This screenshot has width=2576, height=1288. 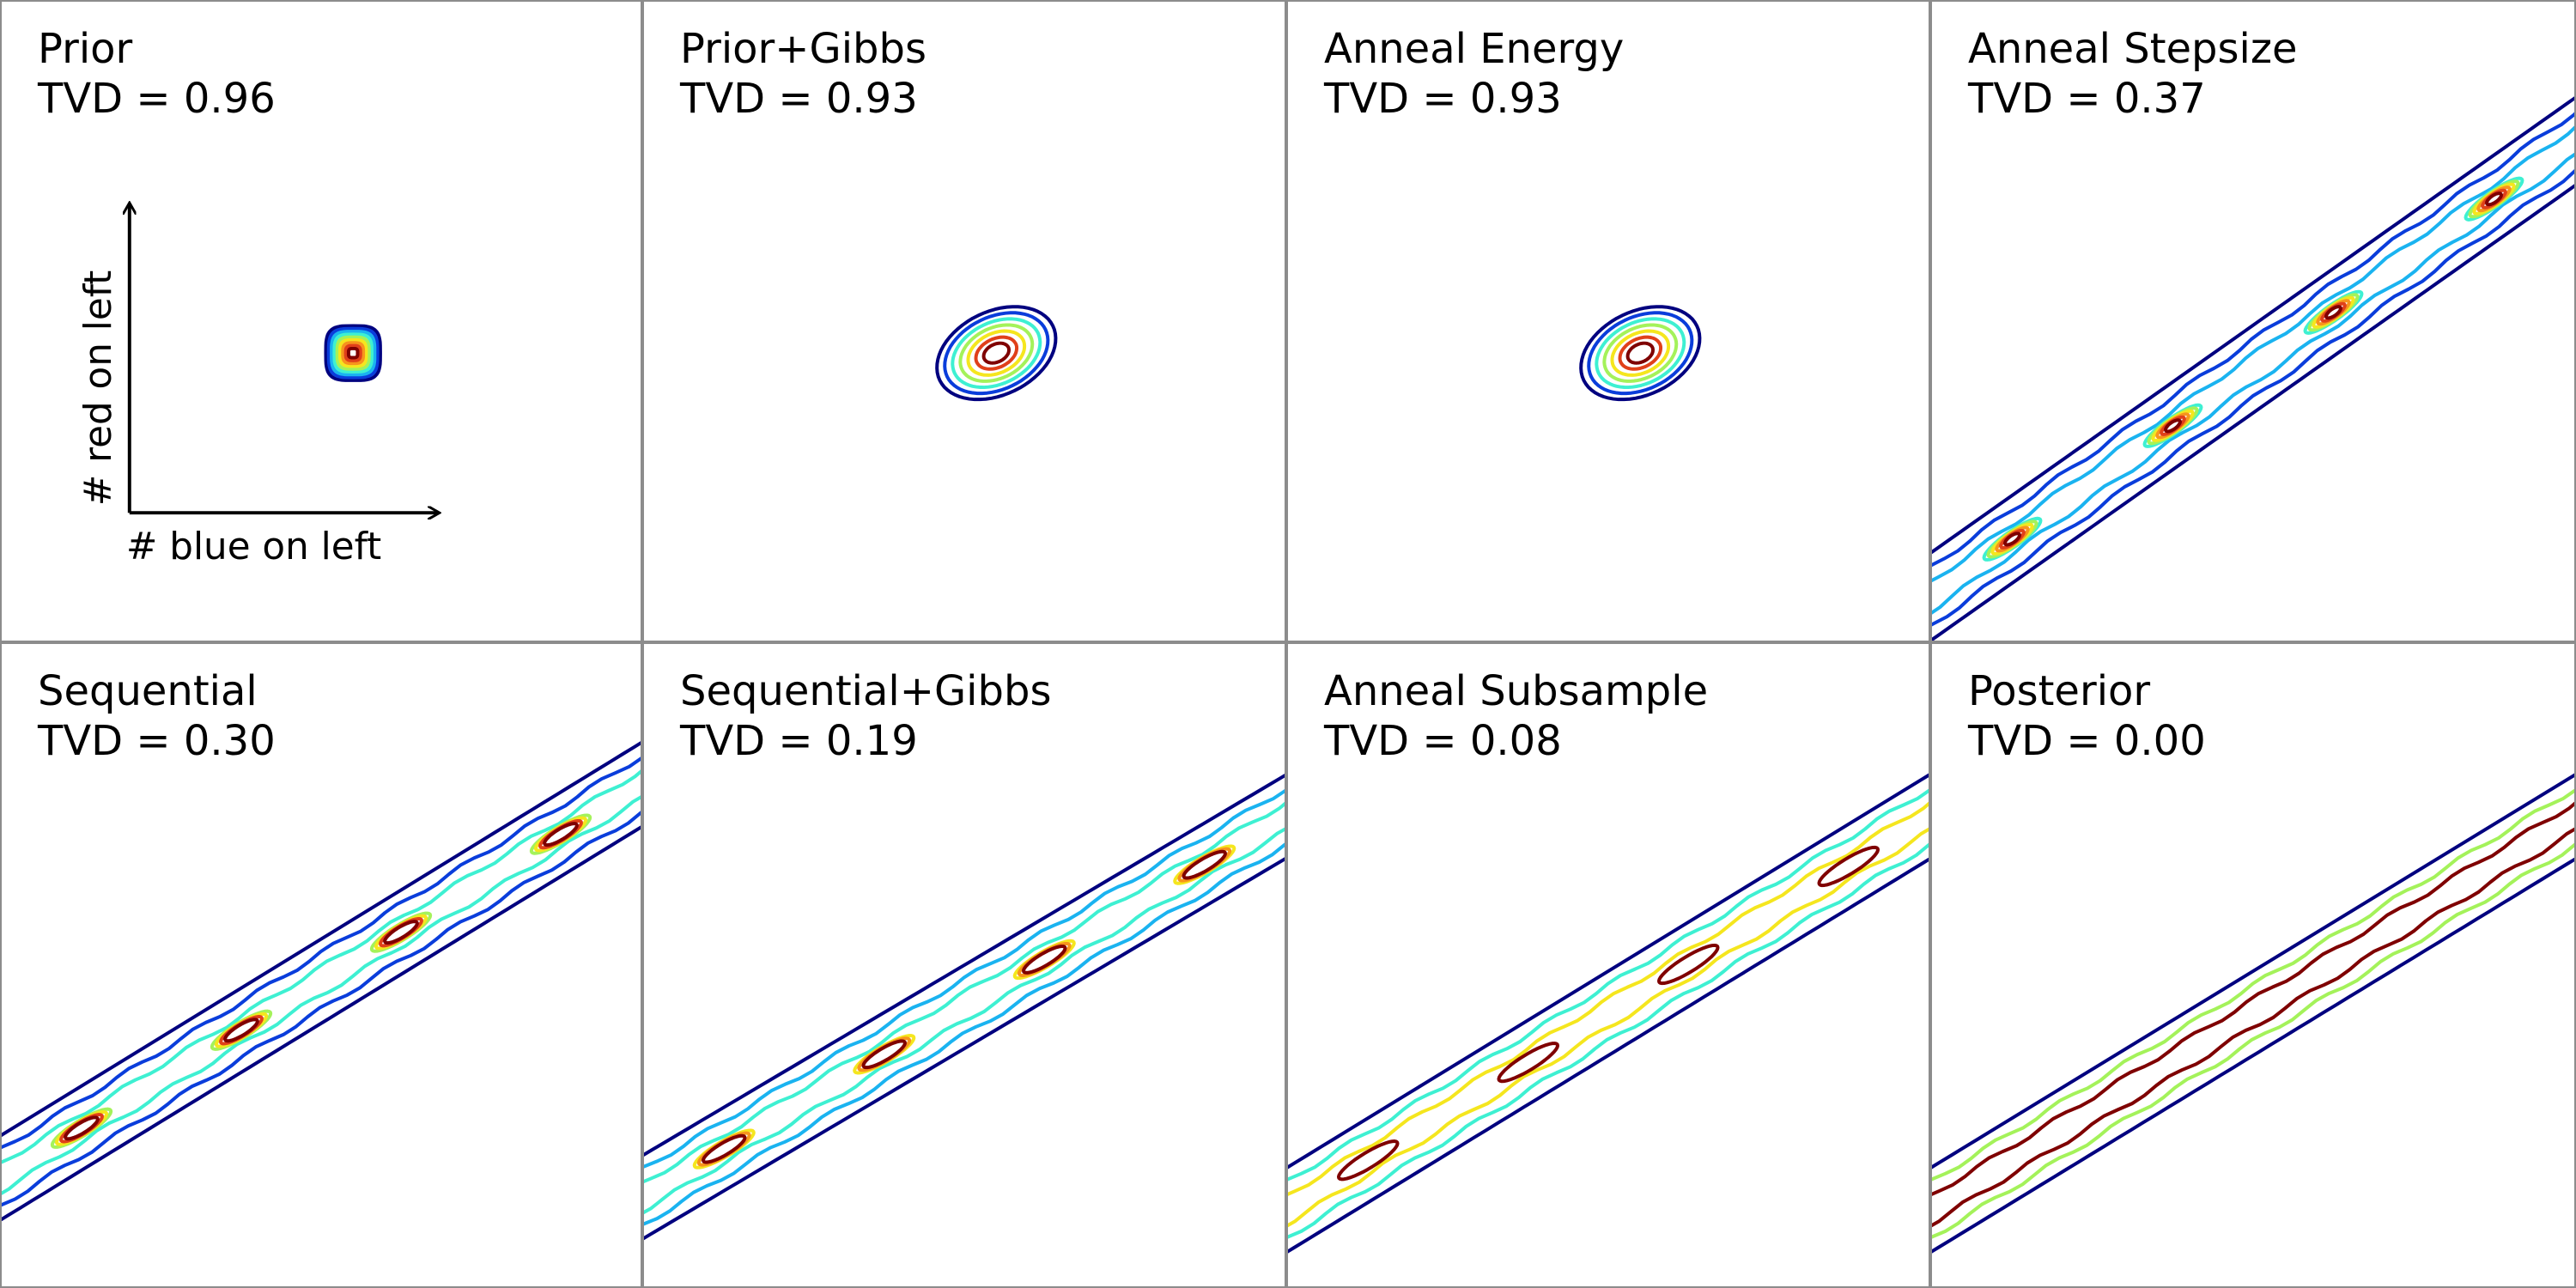 I want to click on contour-plot-sequential-gibbs, so click(x=965, y=1007).